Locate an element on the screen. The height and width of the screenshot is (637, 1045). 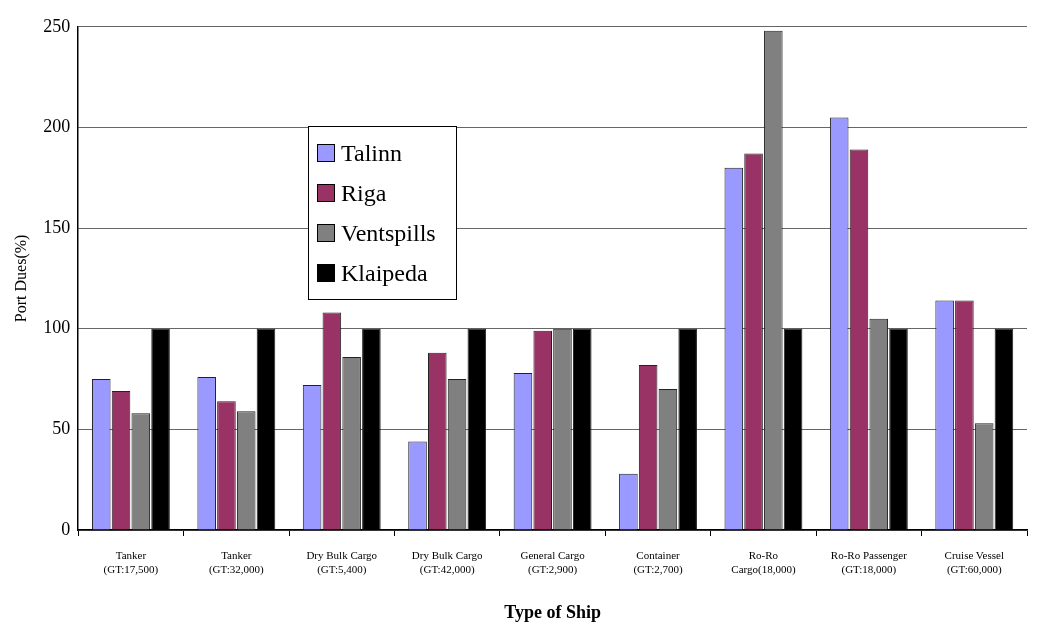
legend-label: Talinn is located at coordinates (371, 153).